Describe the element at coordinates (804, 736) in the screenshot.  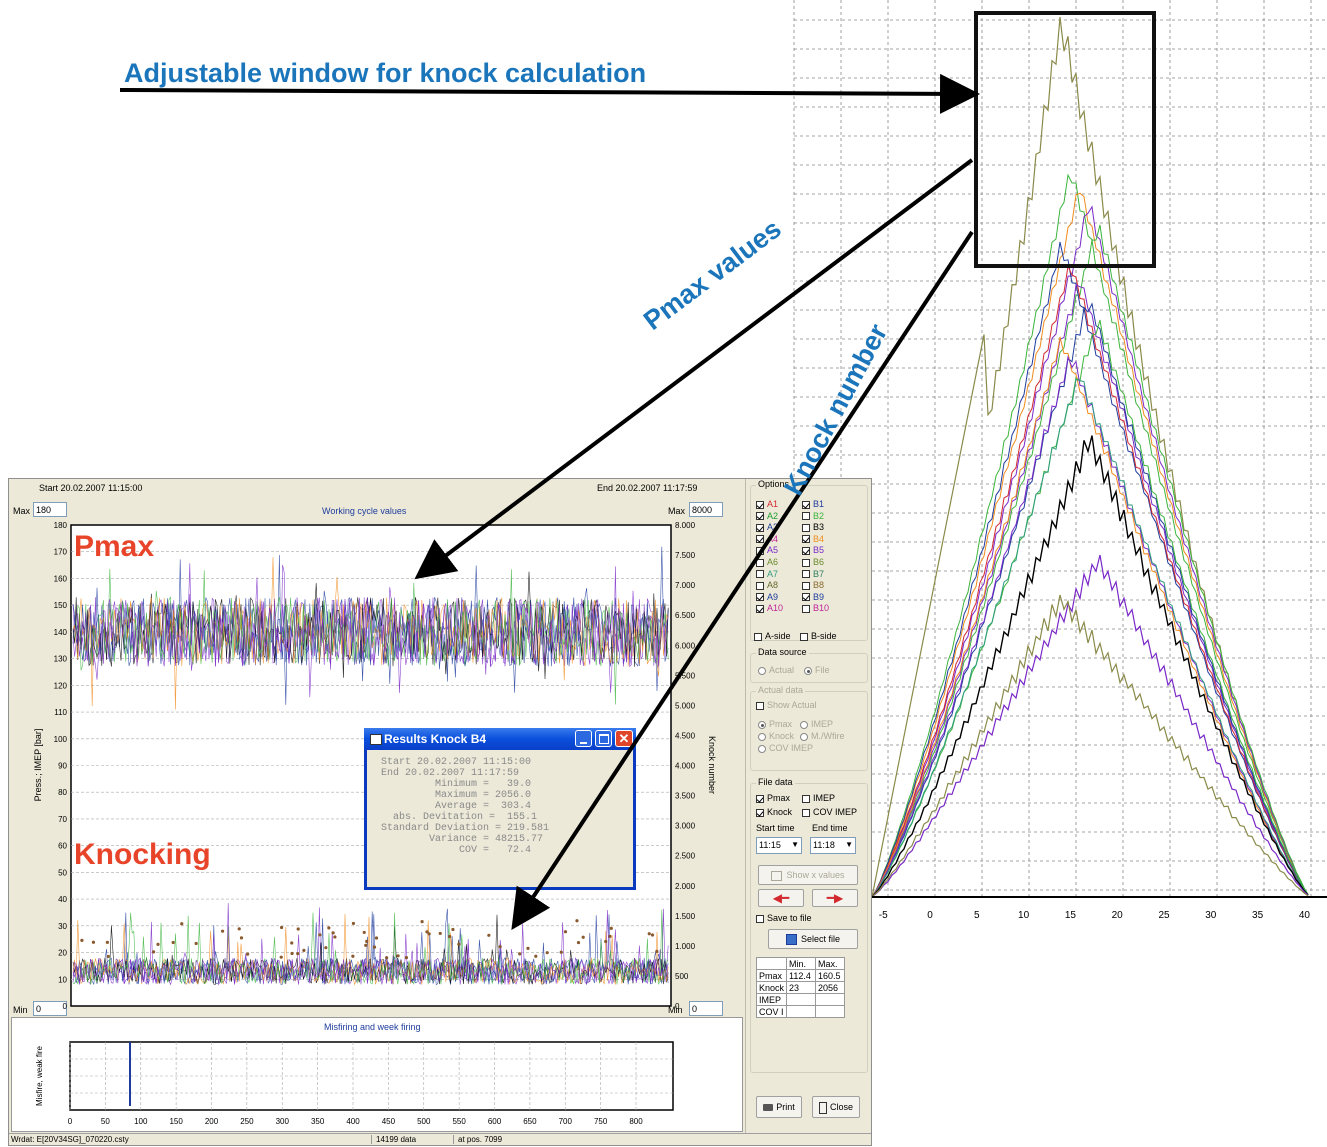
I see `actual-misfire-dot` at that location.